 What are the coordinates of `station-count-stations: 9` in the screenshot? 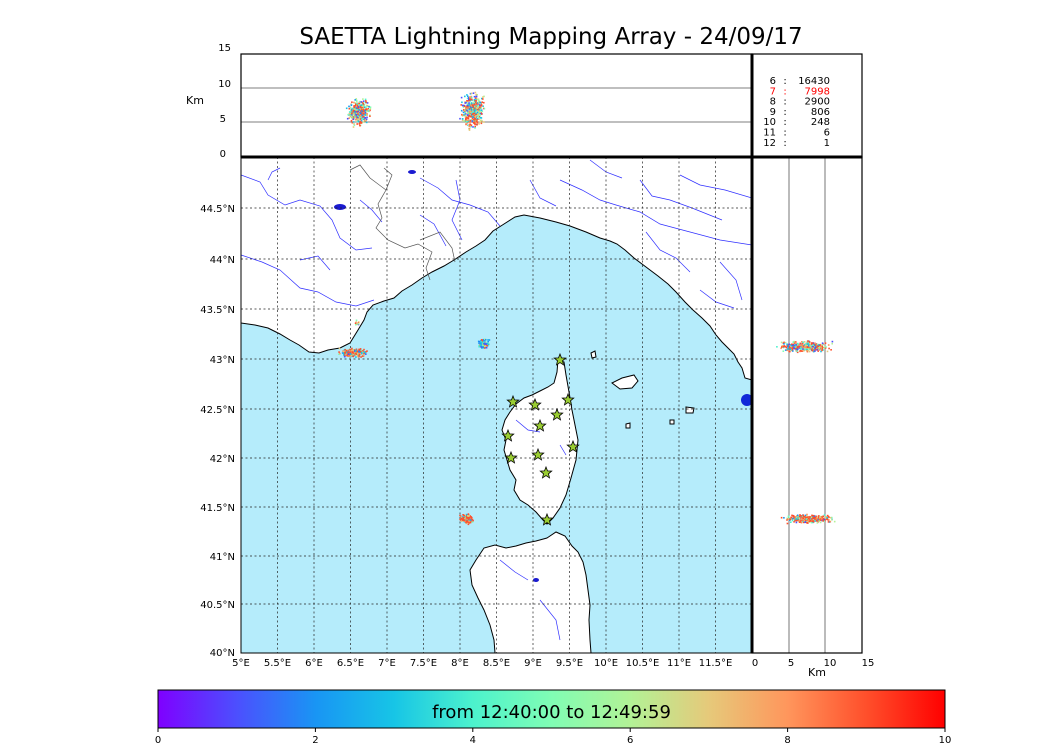 It's located at (773, 112).